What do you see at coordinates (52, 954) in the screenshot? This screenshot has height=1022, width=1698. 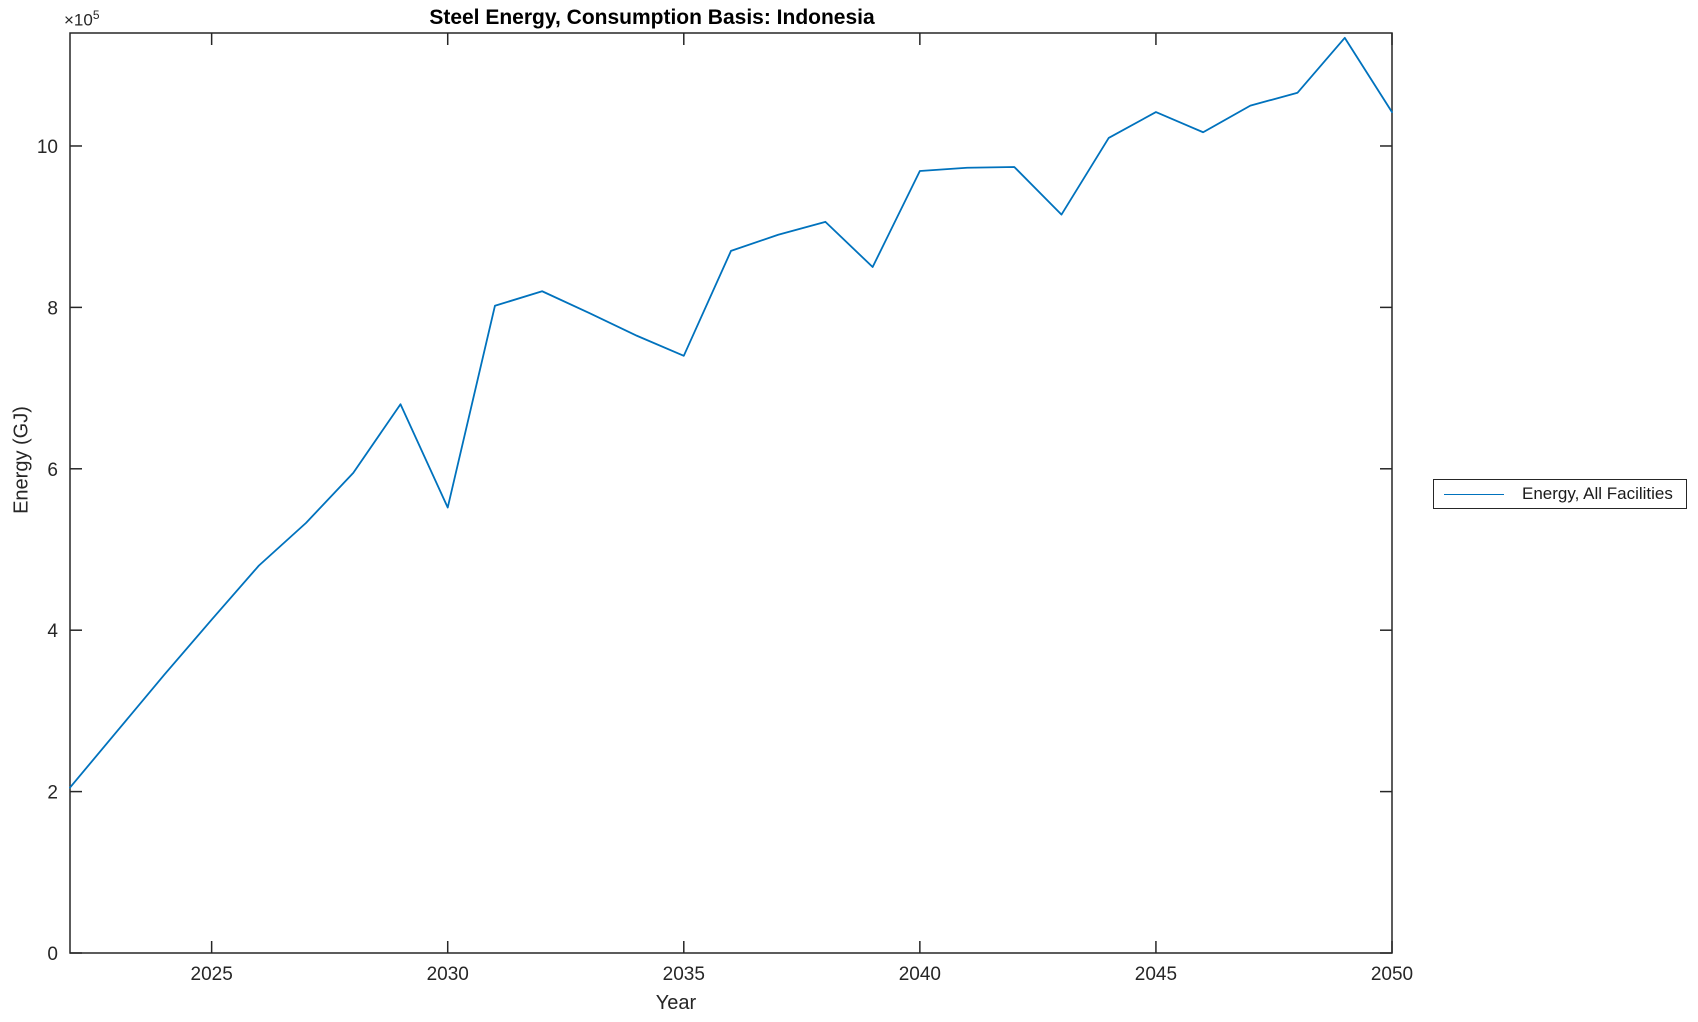 I see `y-tick-label: 0` at bounding box center [52, 954].